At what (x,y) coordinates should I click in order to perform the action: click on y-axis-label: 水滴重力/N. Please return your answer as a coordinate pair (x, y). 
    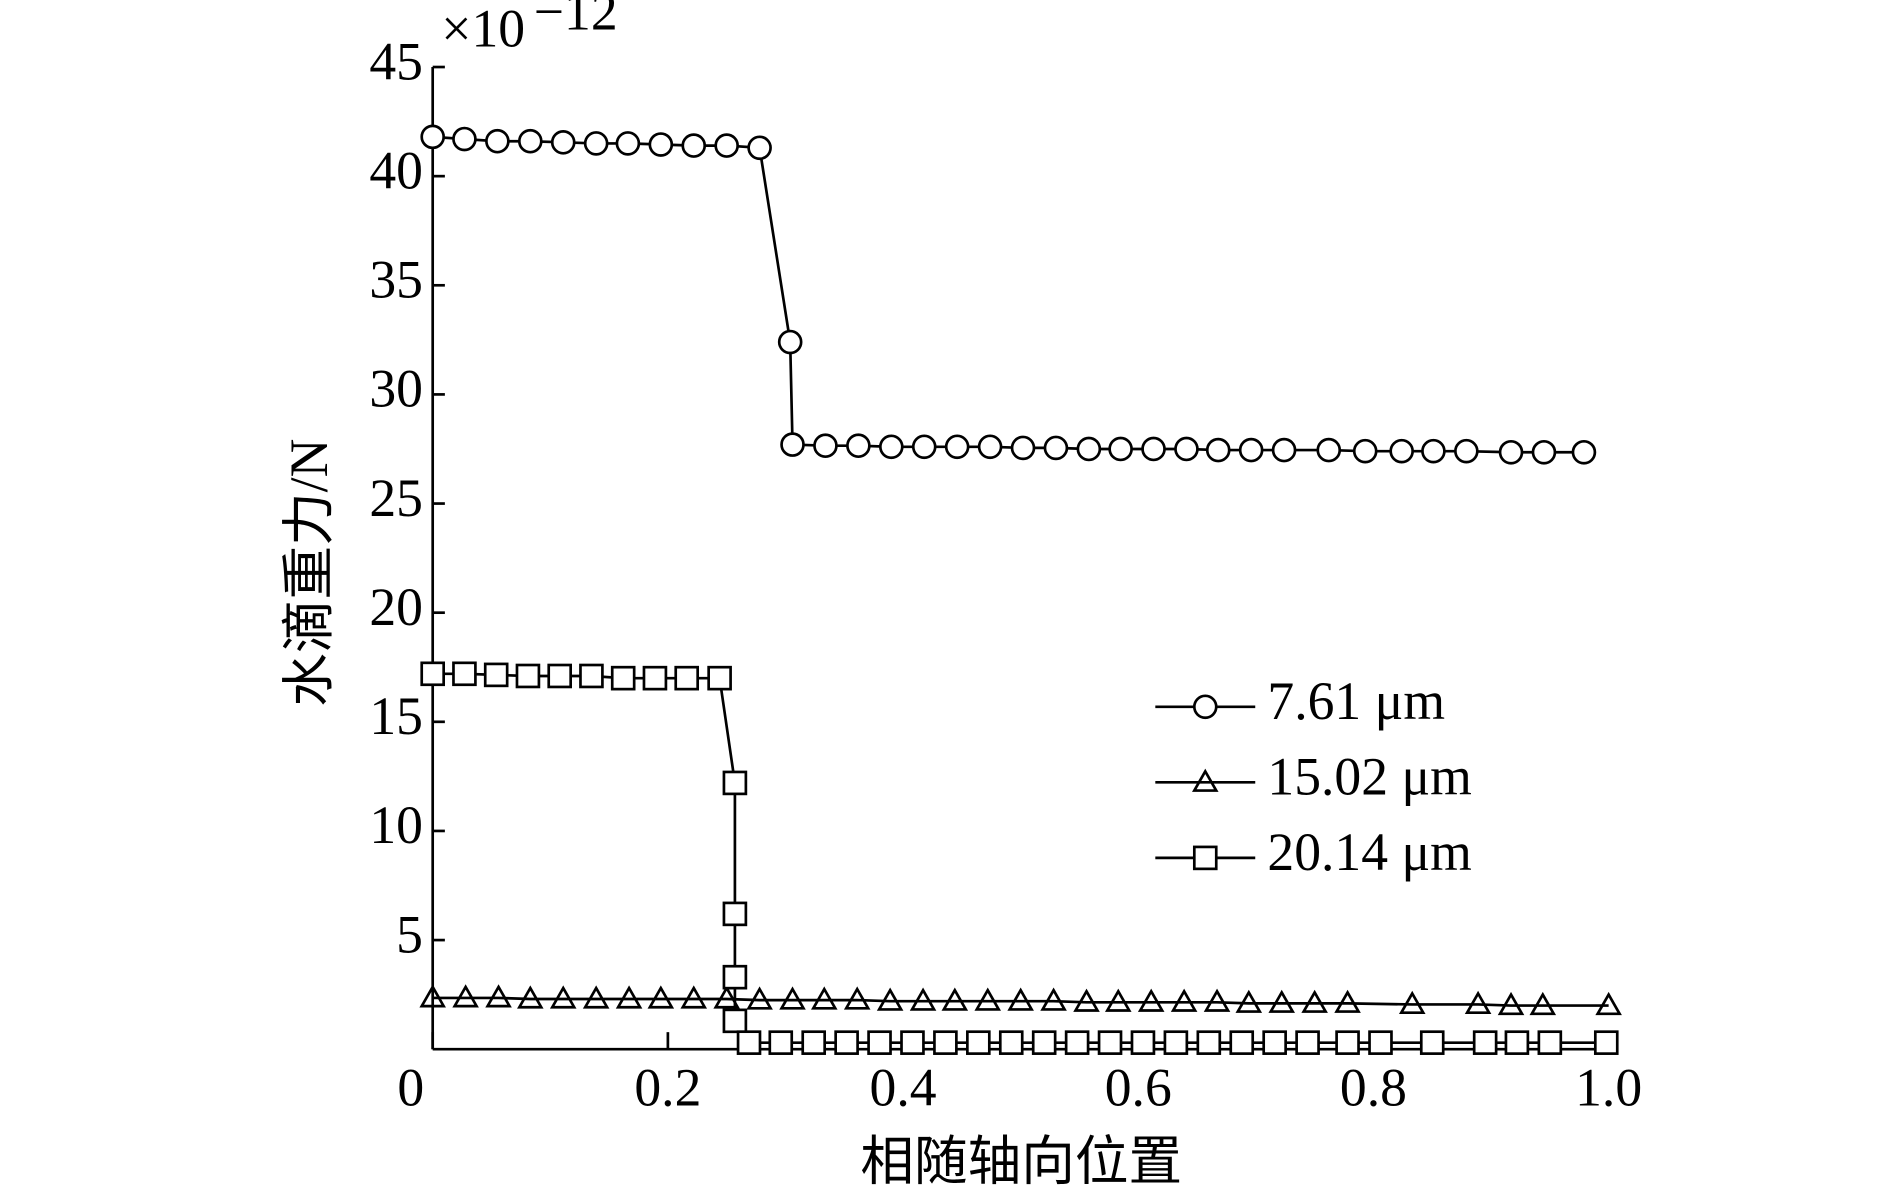
    Looking at the image, I should click on (309, 573).